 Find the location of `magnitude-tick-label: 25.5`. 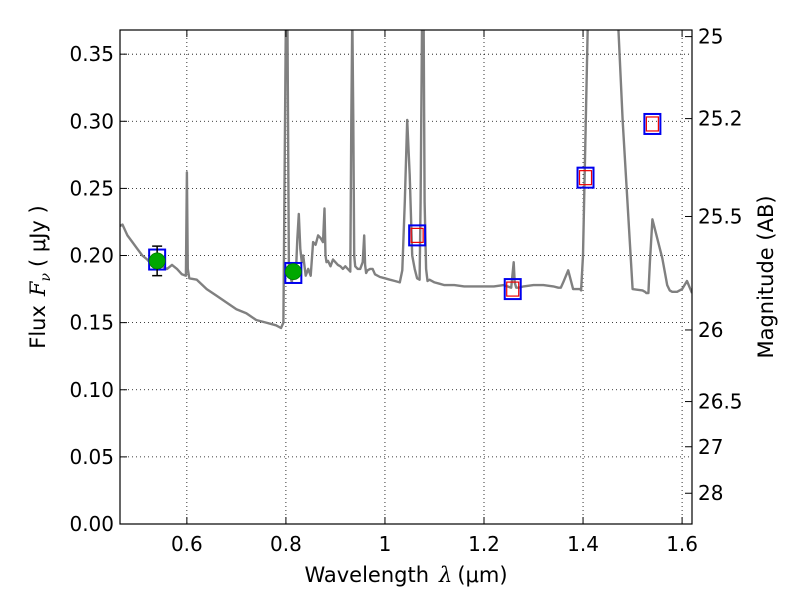

magnitude-tick-label: 25.5 is located at coordinates (720, 216).